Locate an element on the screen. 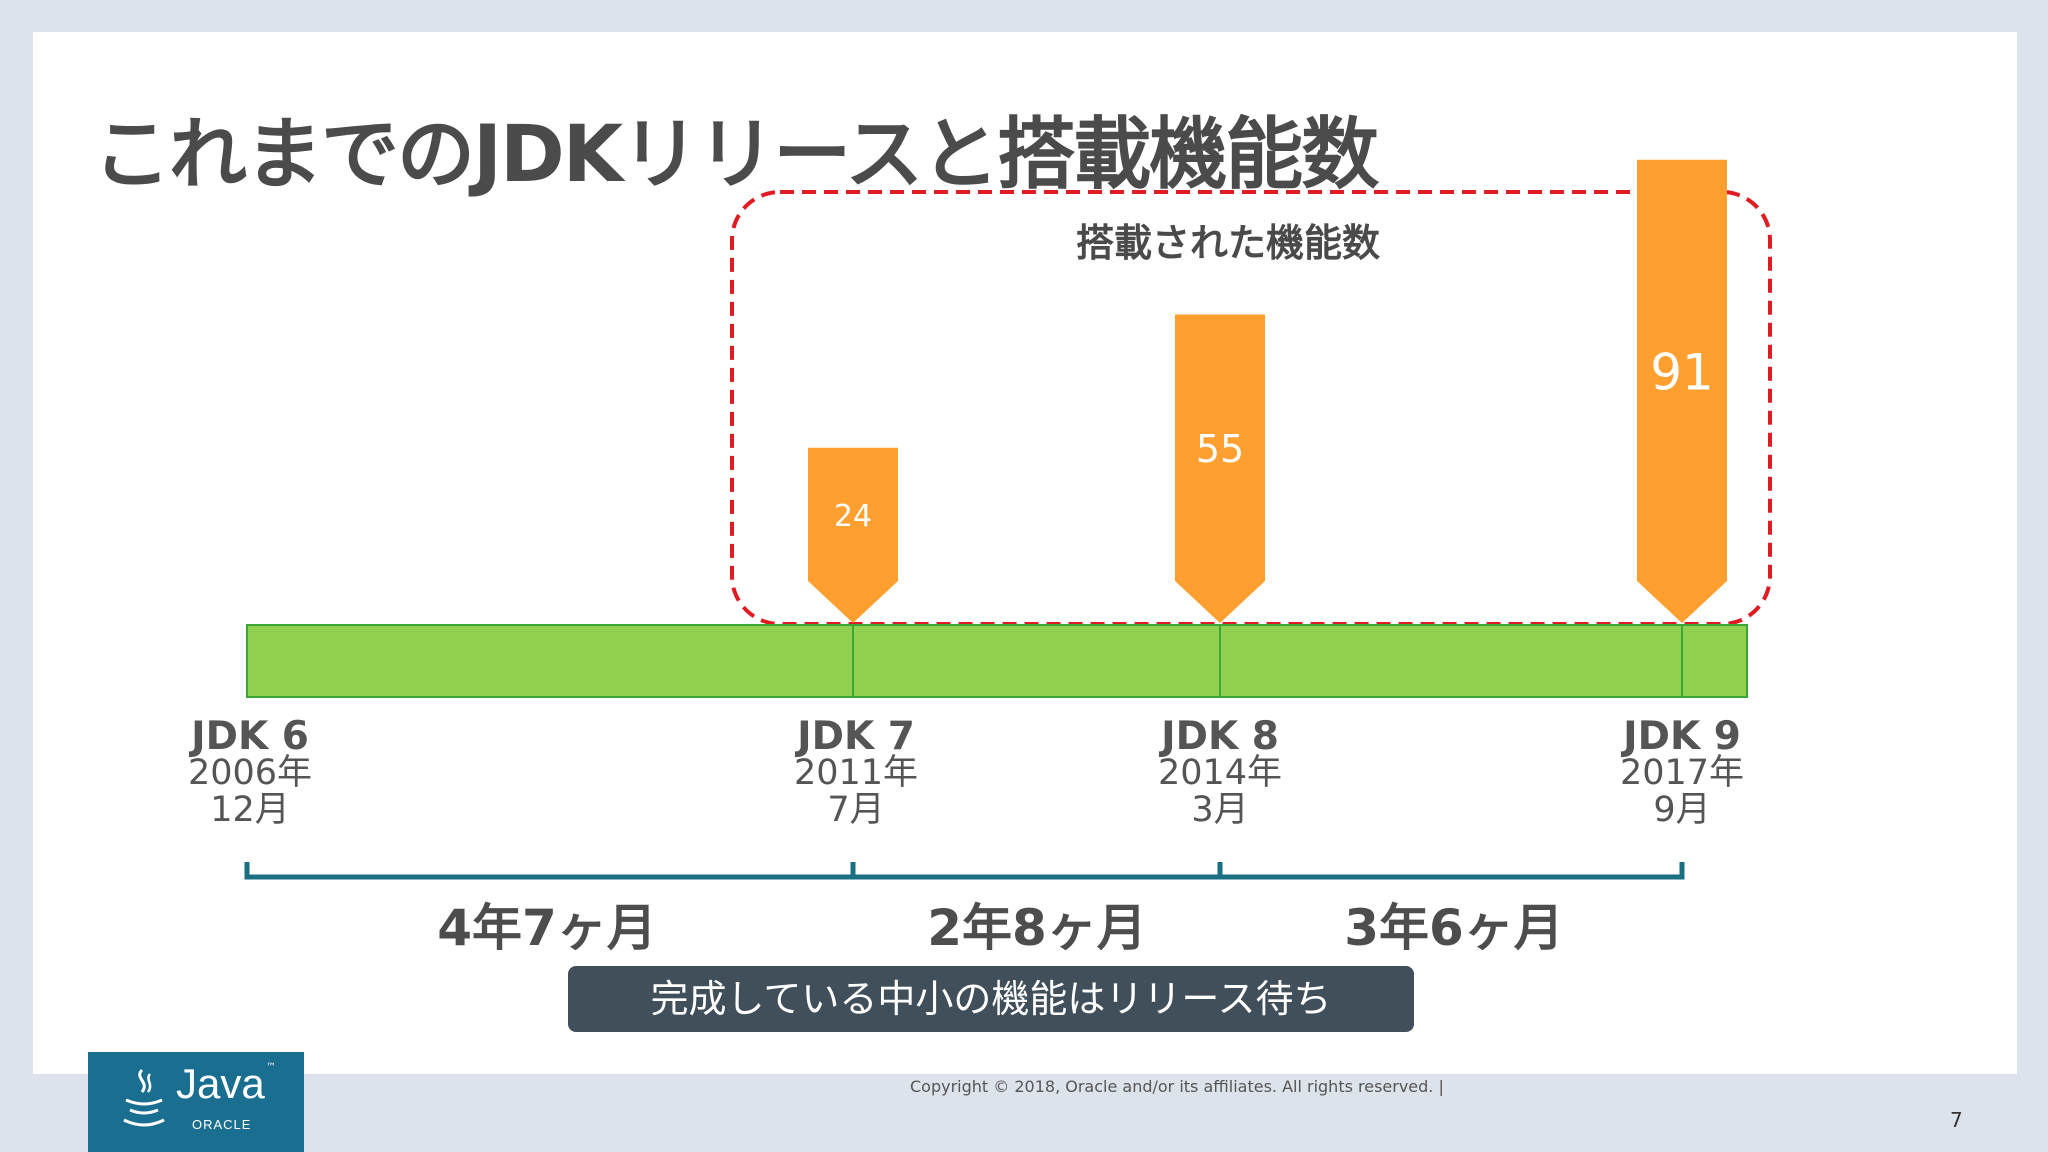  java-logo-tm: ™ is located at coordinates (271, 1067).